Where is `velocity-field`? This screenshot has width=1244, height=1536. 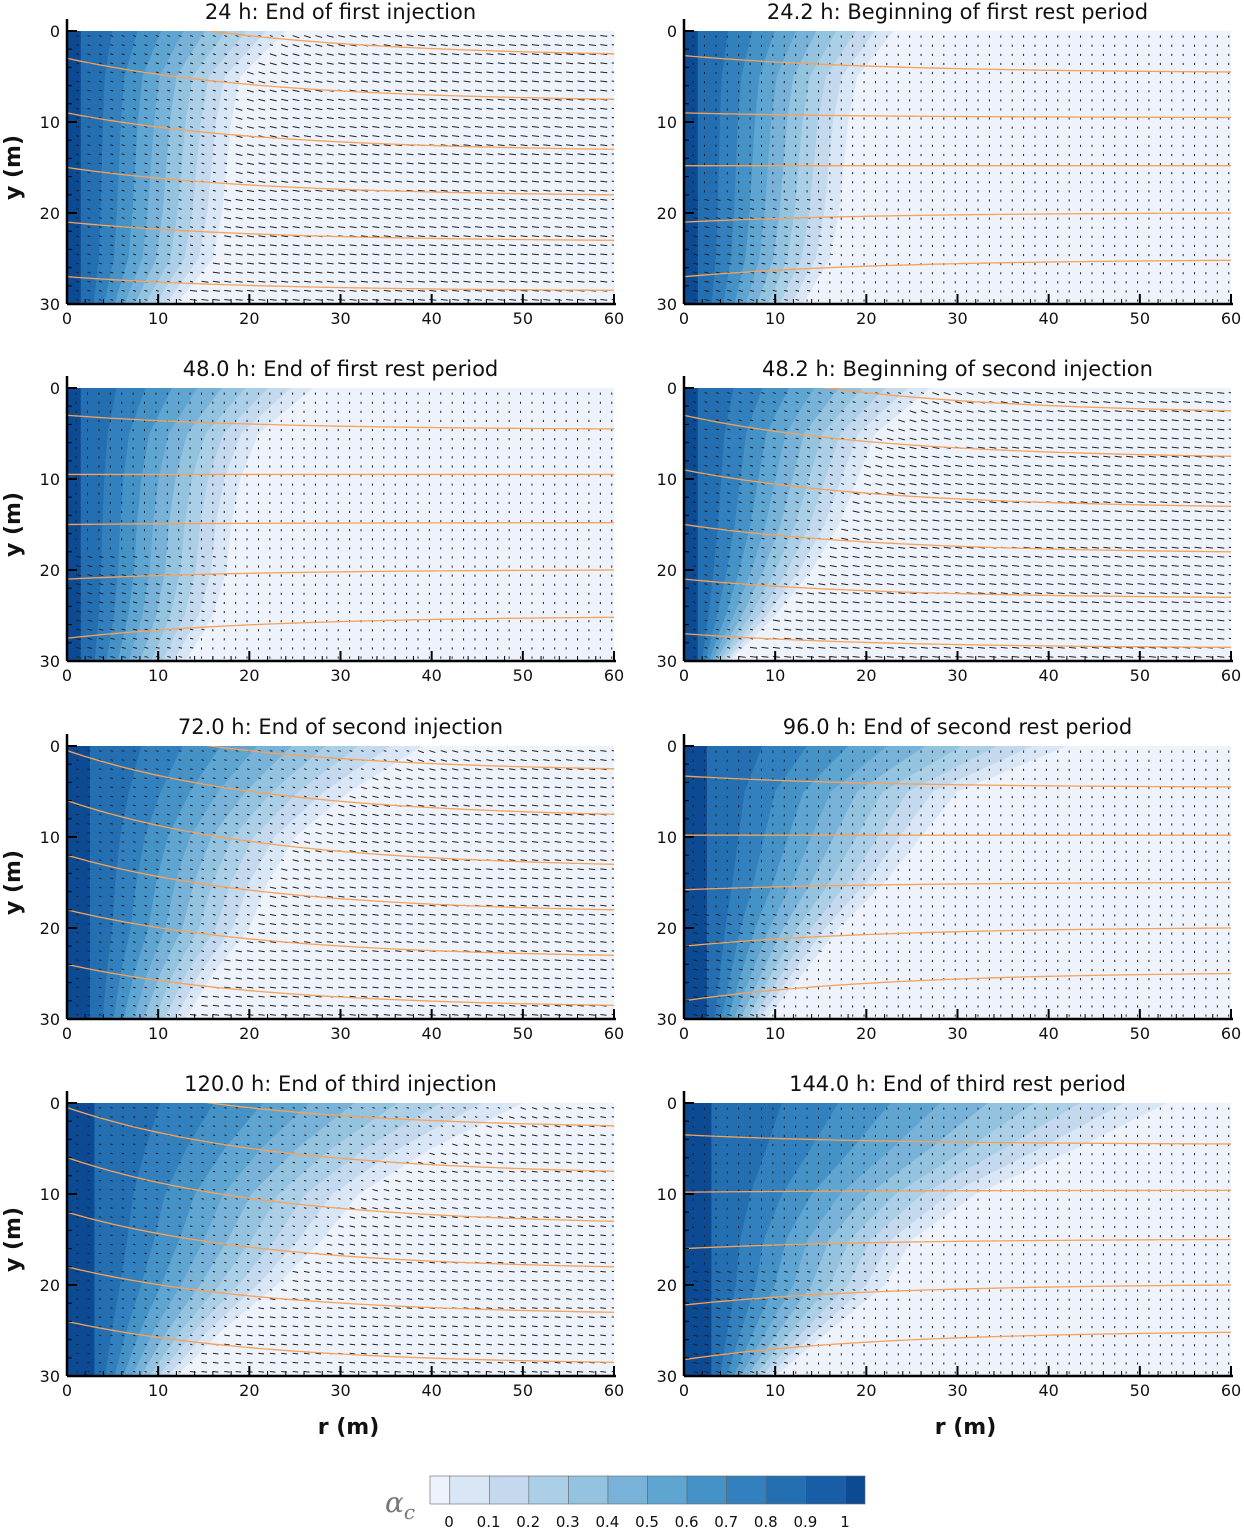 velocity-field is located at coordinates (344, 525).